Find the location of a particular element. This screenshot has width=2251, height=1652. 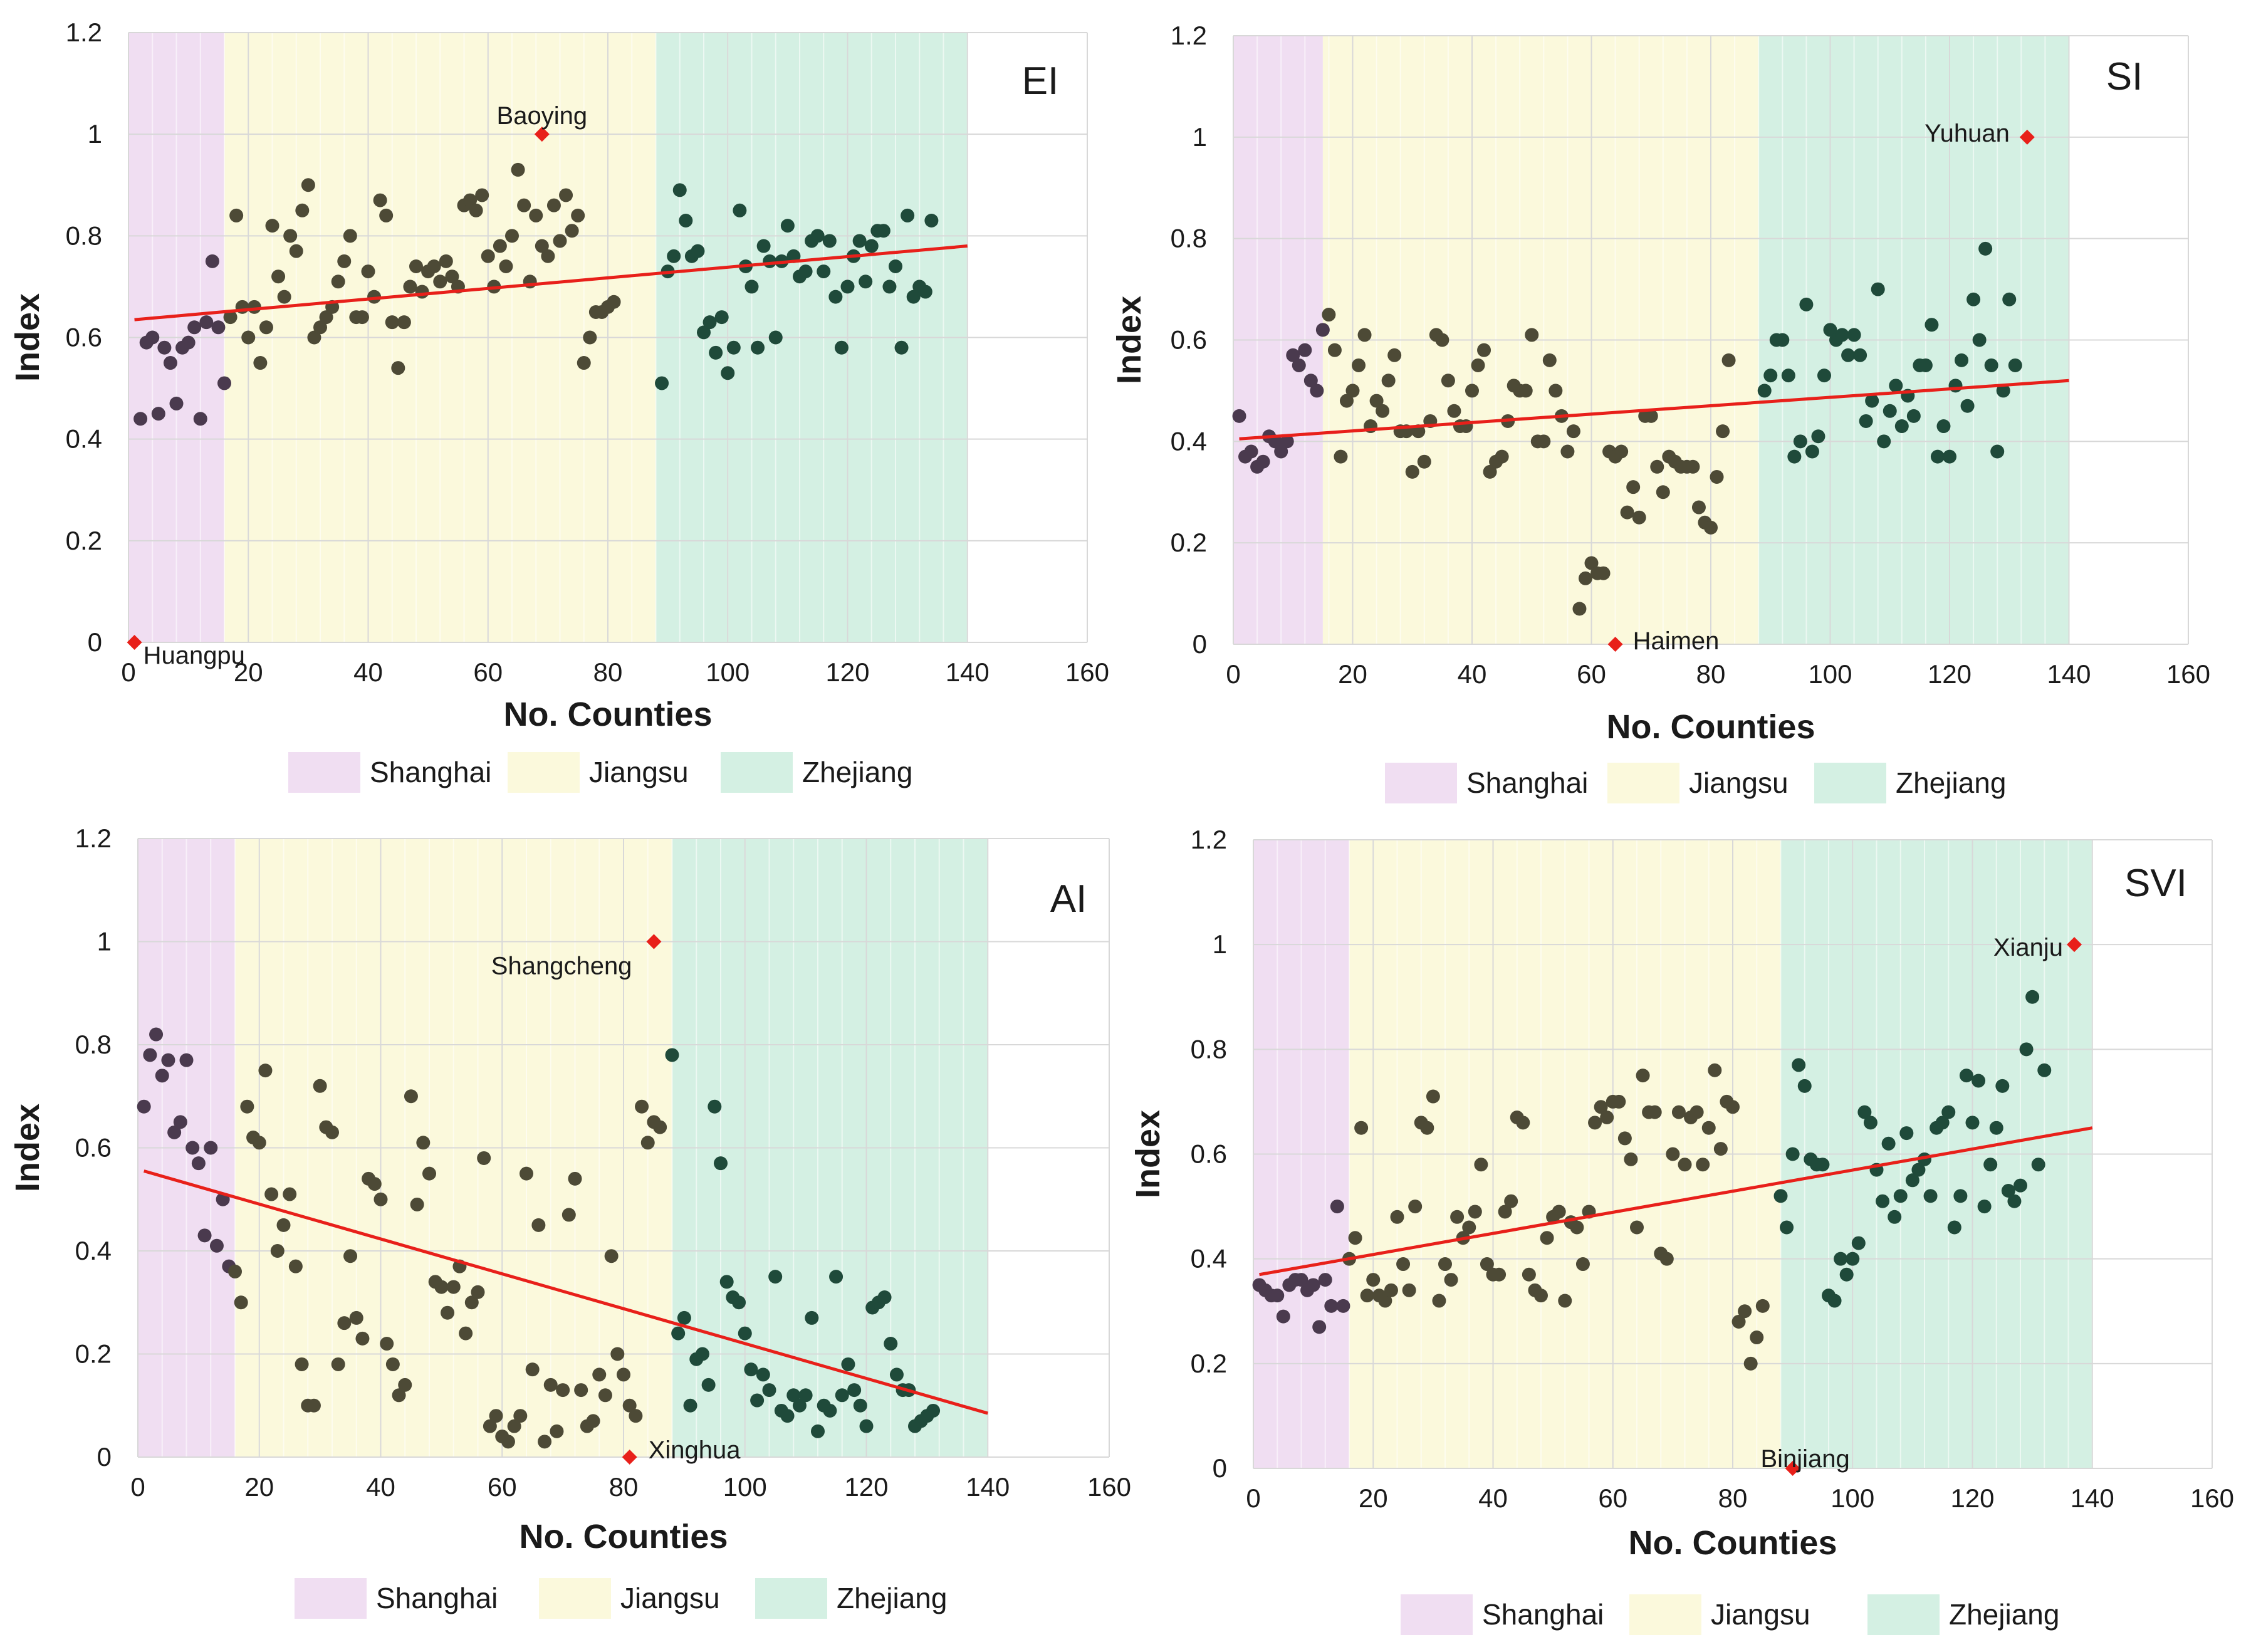

y-axis-label: Index is located at coordinates (27, 337).